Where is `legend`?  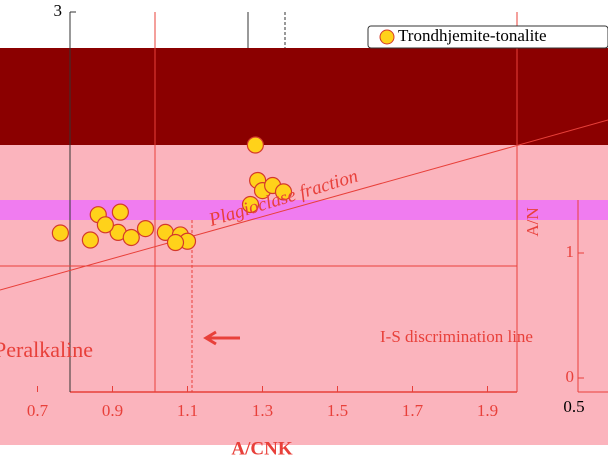 legend is located at coordinates (487, 37).